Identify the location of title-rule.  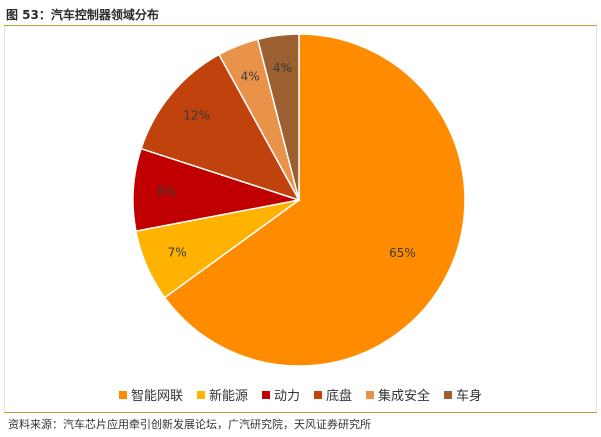
(300, 25).